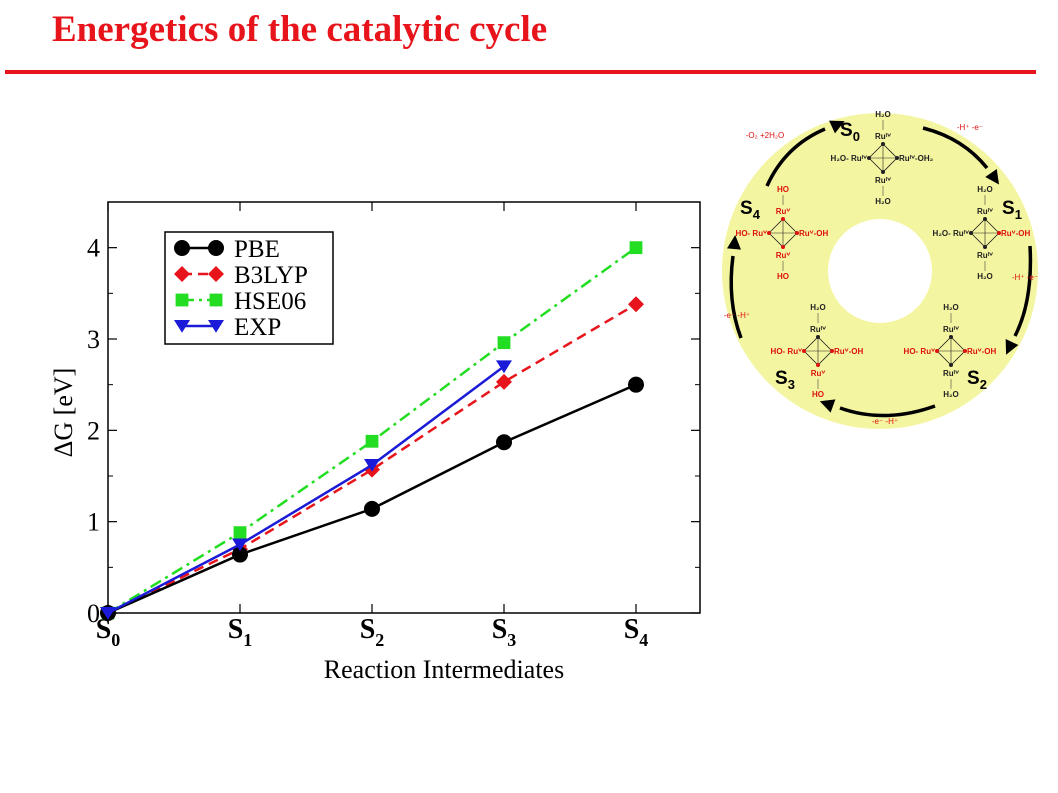  Describe the element at coordinates (765, 135) in the screenshot. I see `step-label: -O₂ +2H₂O` at that location.